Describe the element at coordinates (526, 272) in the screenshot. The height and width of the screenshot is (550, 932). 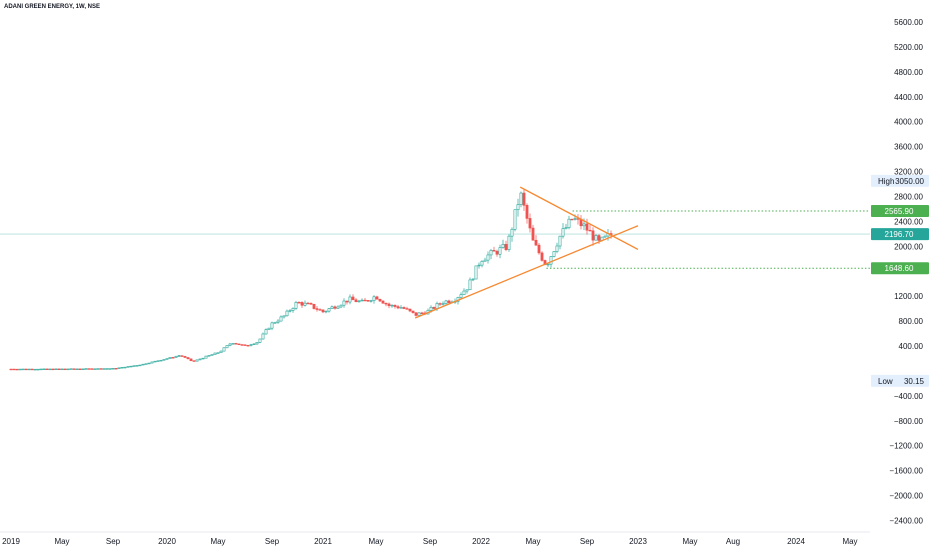
I see `trendline` at that location.